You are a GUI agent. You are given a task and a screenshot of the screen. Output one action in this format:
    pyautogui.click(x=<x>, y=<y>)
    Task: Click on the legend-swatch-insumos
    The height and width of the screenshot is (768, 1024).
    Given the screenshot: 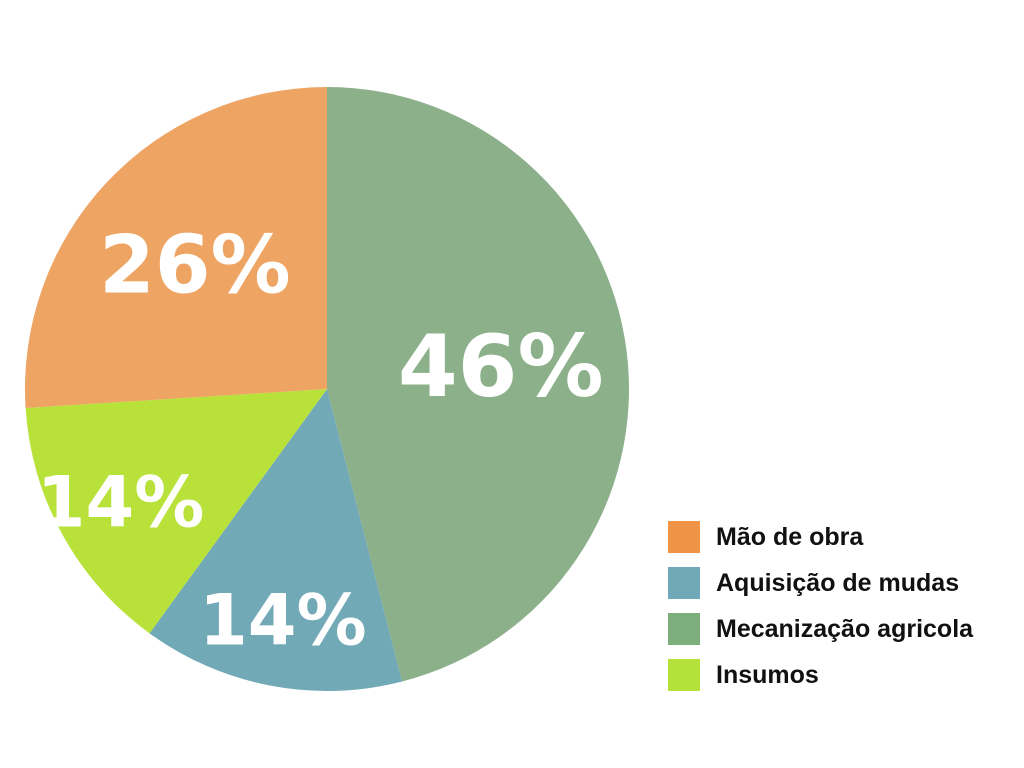 What is the action you would take?
    pyautogui.click(x=684, y=675)
    